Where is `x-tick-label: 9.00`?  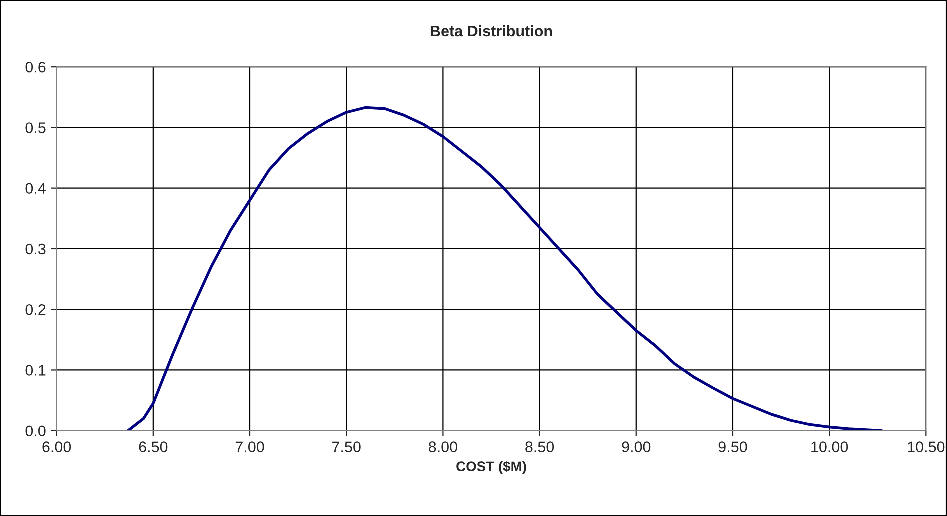 x-tick-label: 9.00 is located at coordinates (636, 447).